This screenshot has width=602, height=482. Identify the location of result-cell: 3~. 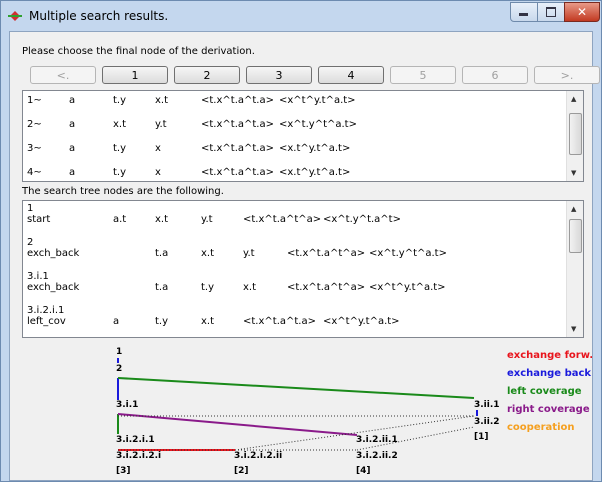
(34, 148).